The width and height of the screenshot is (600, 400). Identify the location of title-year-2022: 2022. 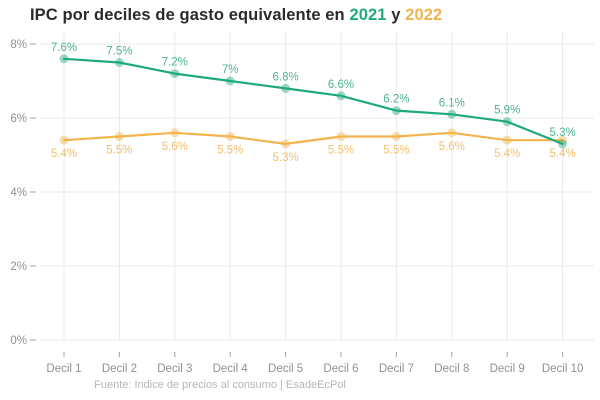
(424, 15).